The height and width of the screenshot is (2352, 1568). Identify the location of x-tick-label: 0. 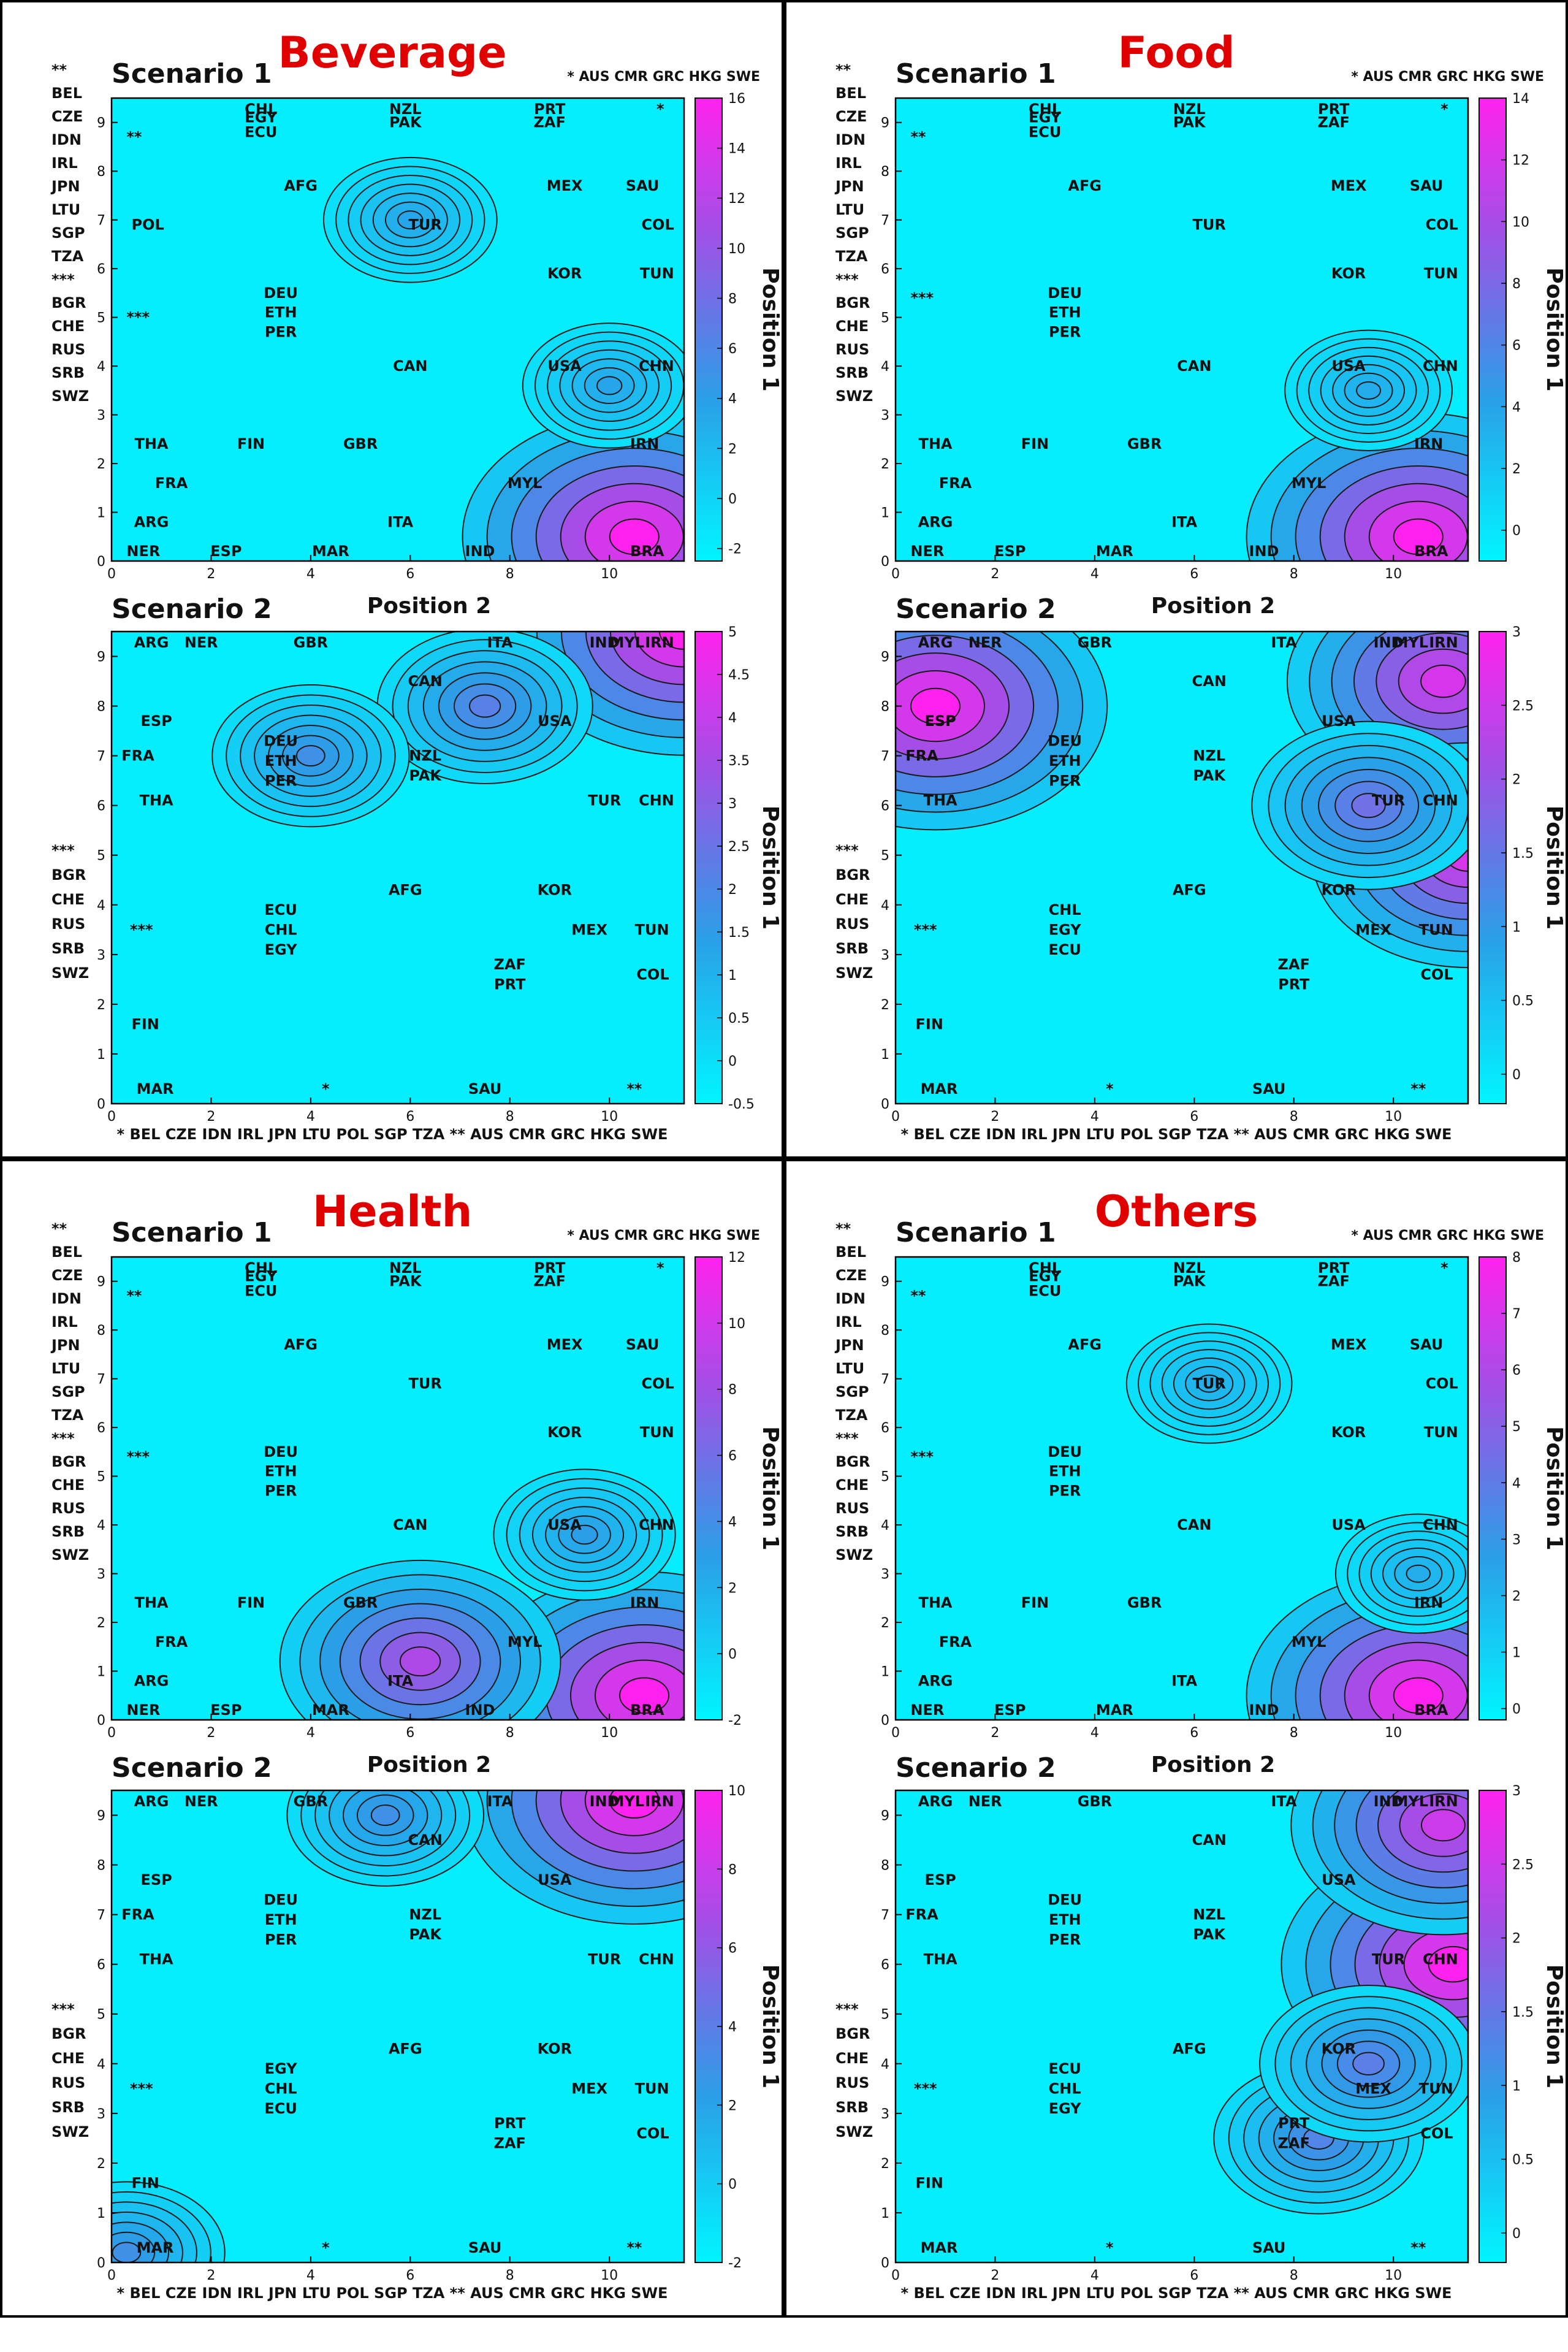
(111, 2275).